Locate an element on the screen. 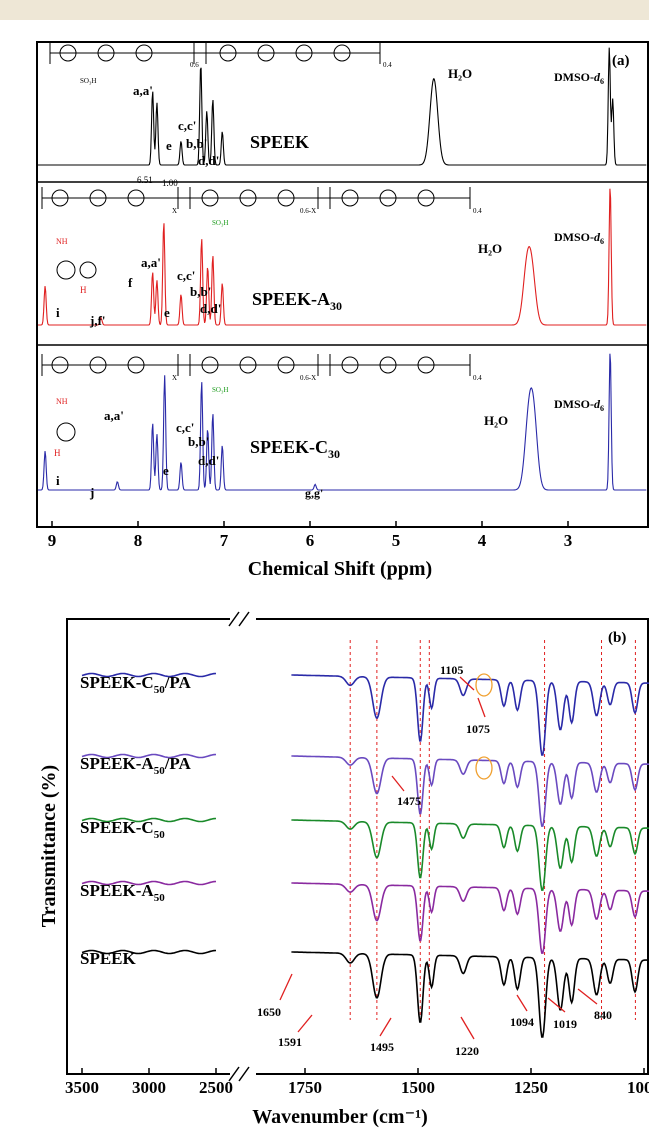 Image resolution: width=649 pixels, height=1128 pixels. peak-label-dd-2: d,d' is located at coordinates (210, 308).